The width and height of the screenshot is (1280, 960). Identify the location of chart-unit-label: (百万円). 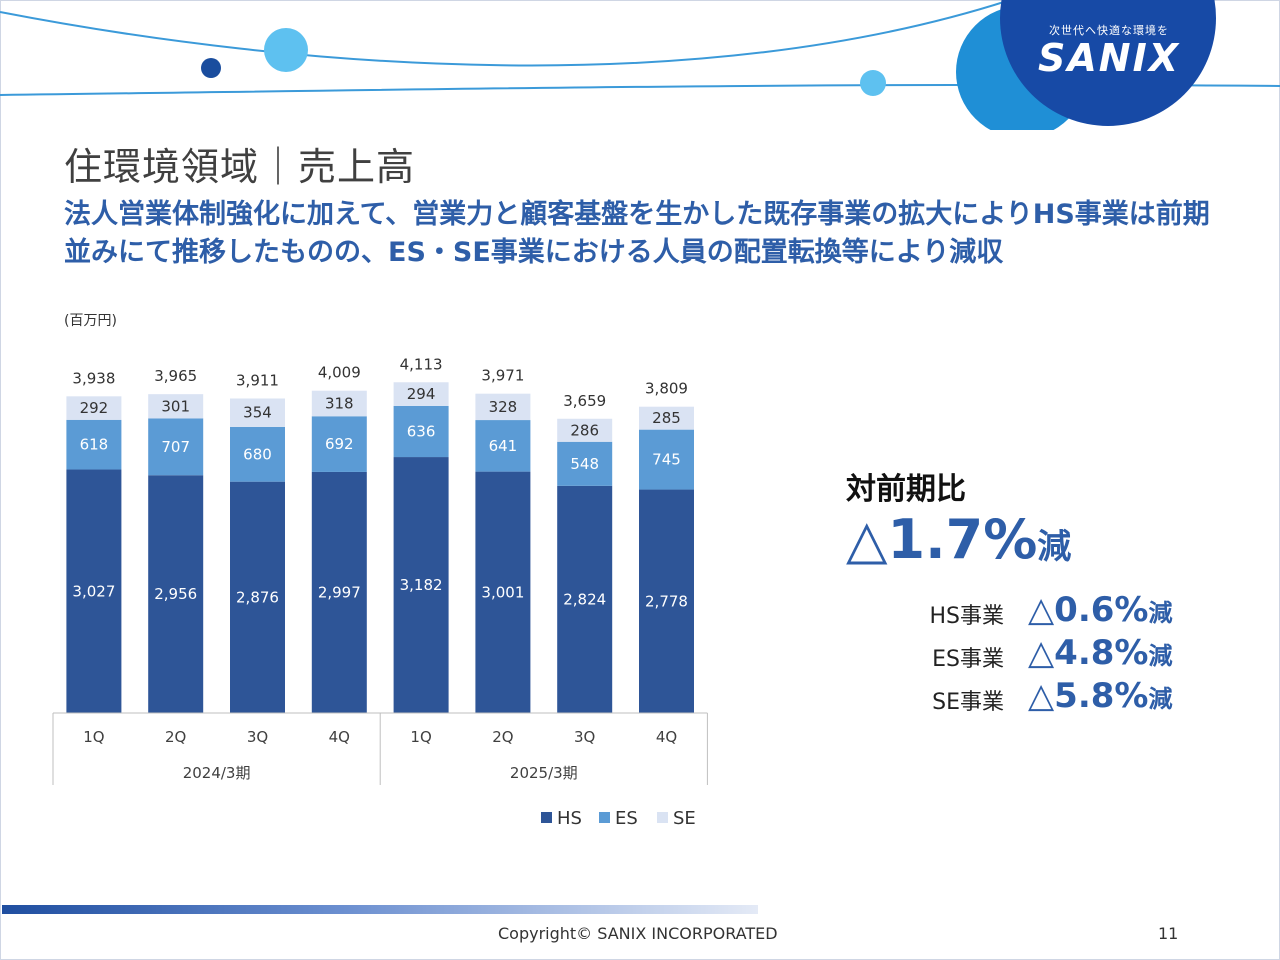
(90, 321).